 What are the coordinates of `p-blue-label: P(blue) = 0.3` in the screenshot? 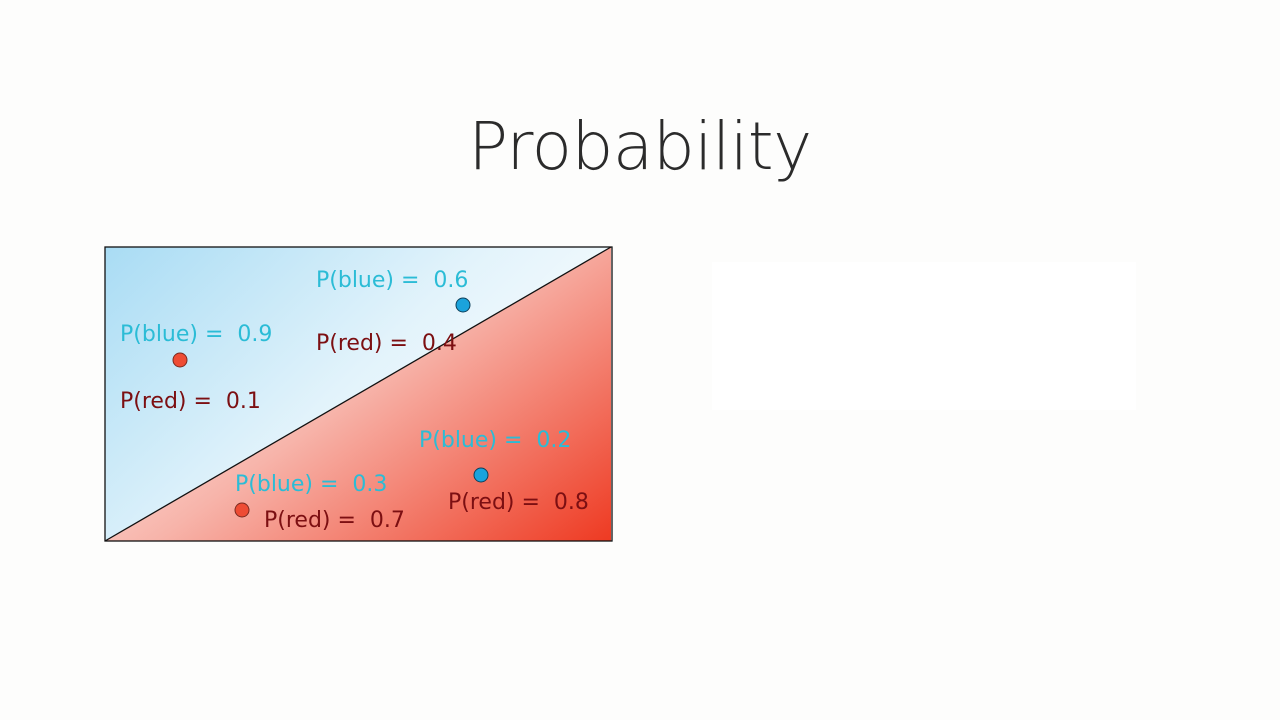 It's located at (311, 484).